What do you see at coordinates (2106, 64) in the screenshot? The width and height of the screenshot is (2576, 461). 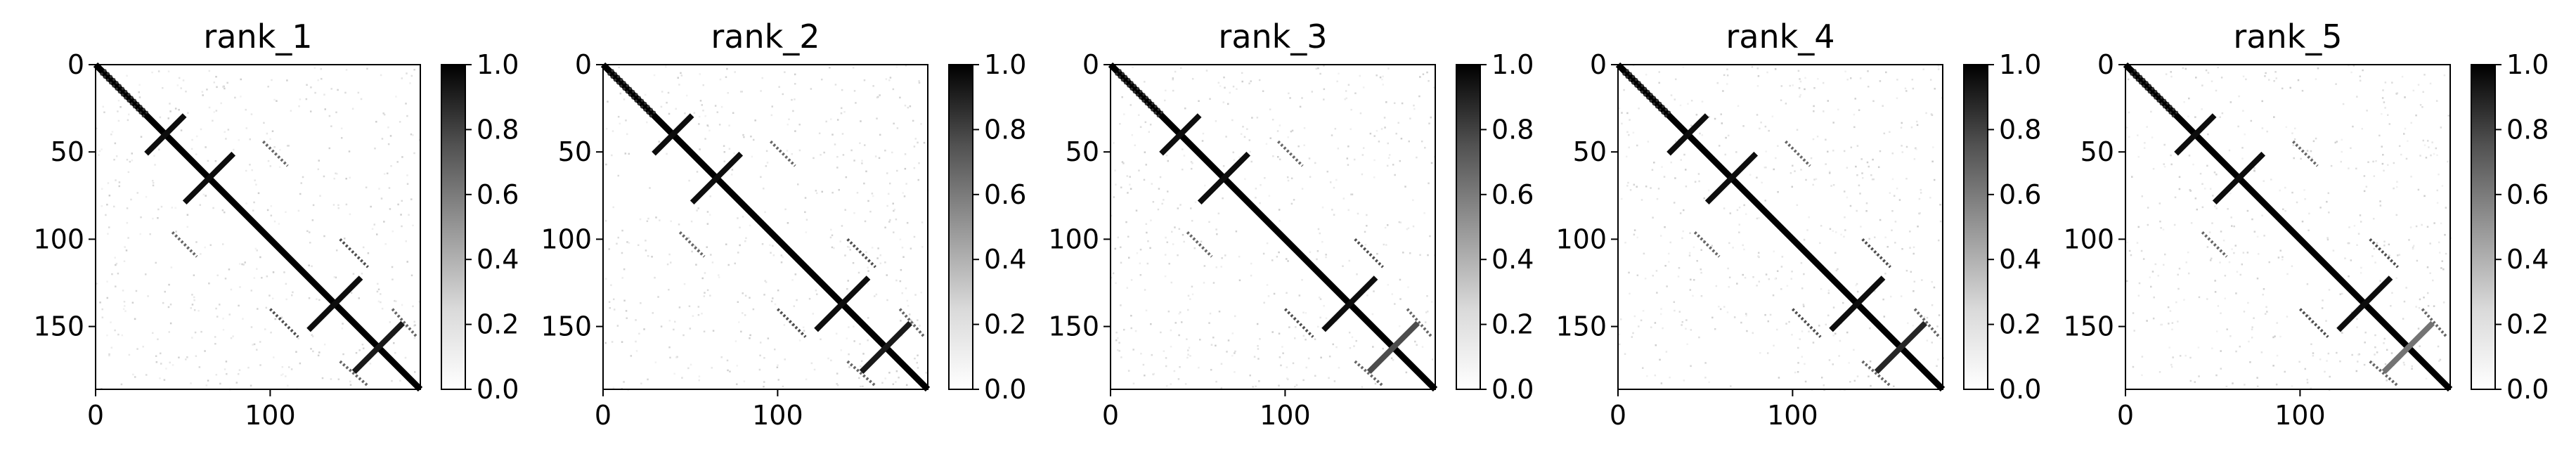 I see `y-tick-label: 0` at bounding box center [2106, 64].